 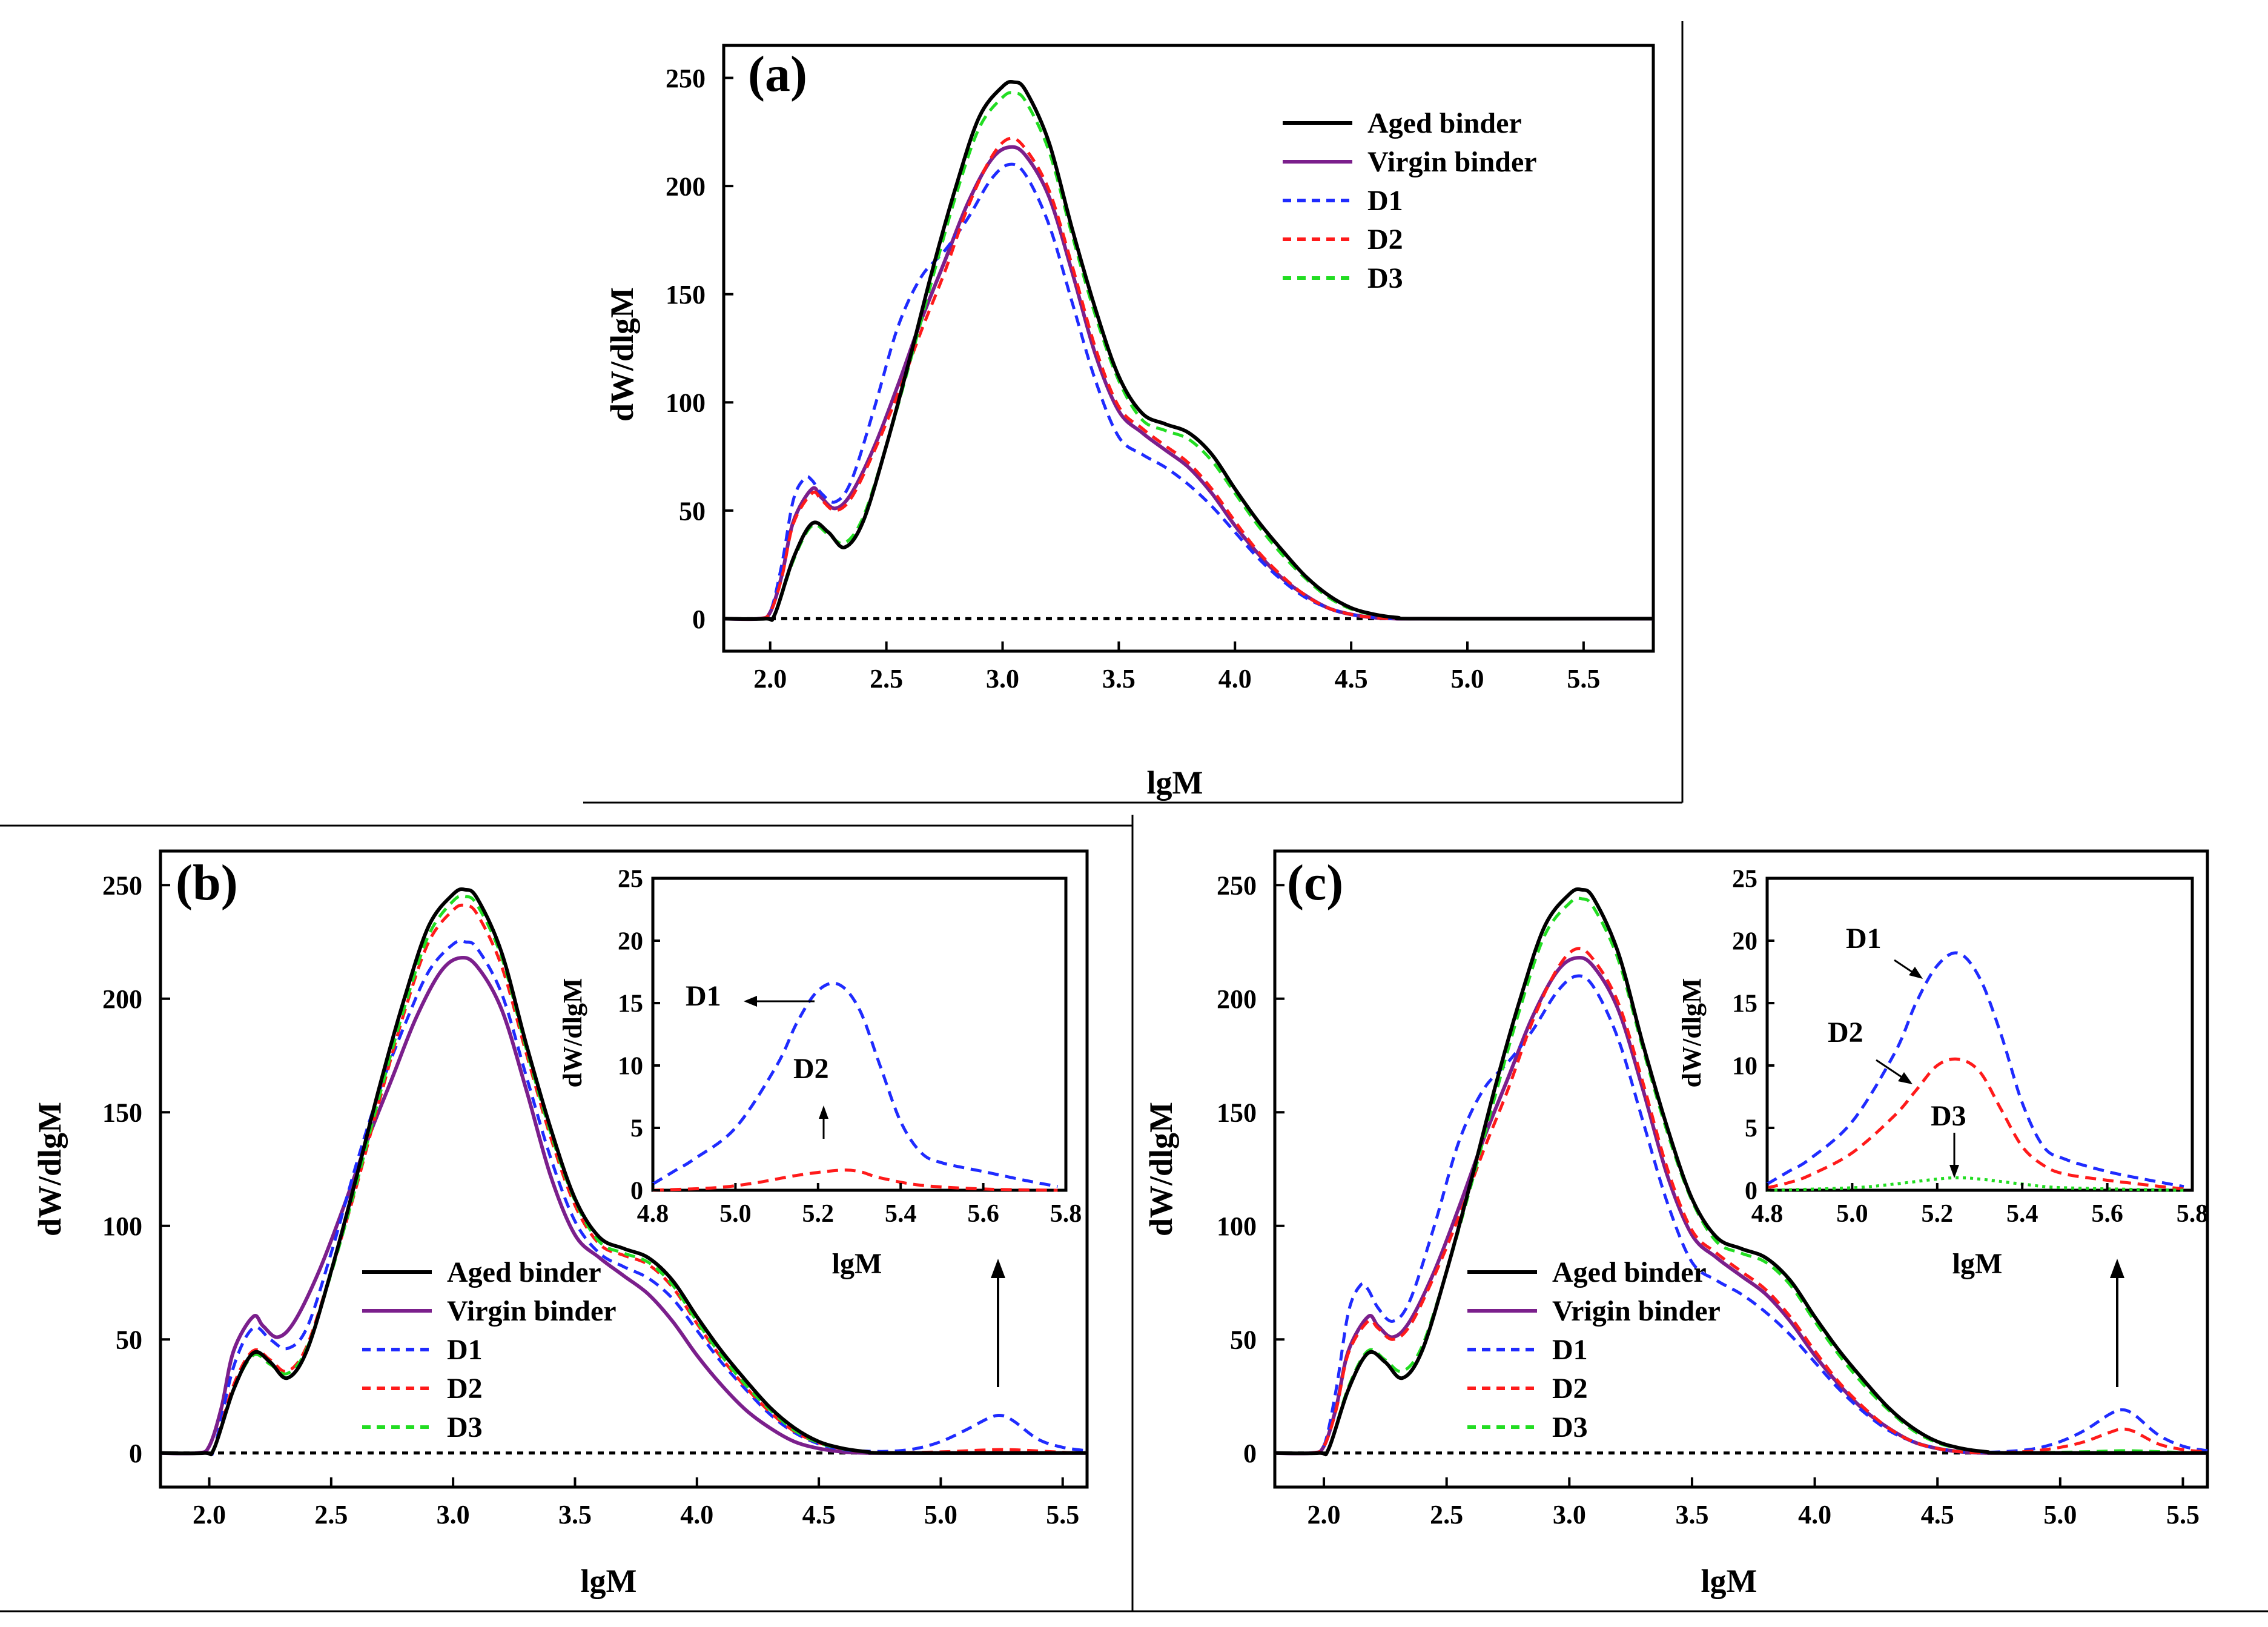 What do you see at coordinates (1975, 1071) in the screenshot?
I see `inset-series-group` at bounding box center [1975, 1071].